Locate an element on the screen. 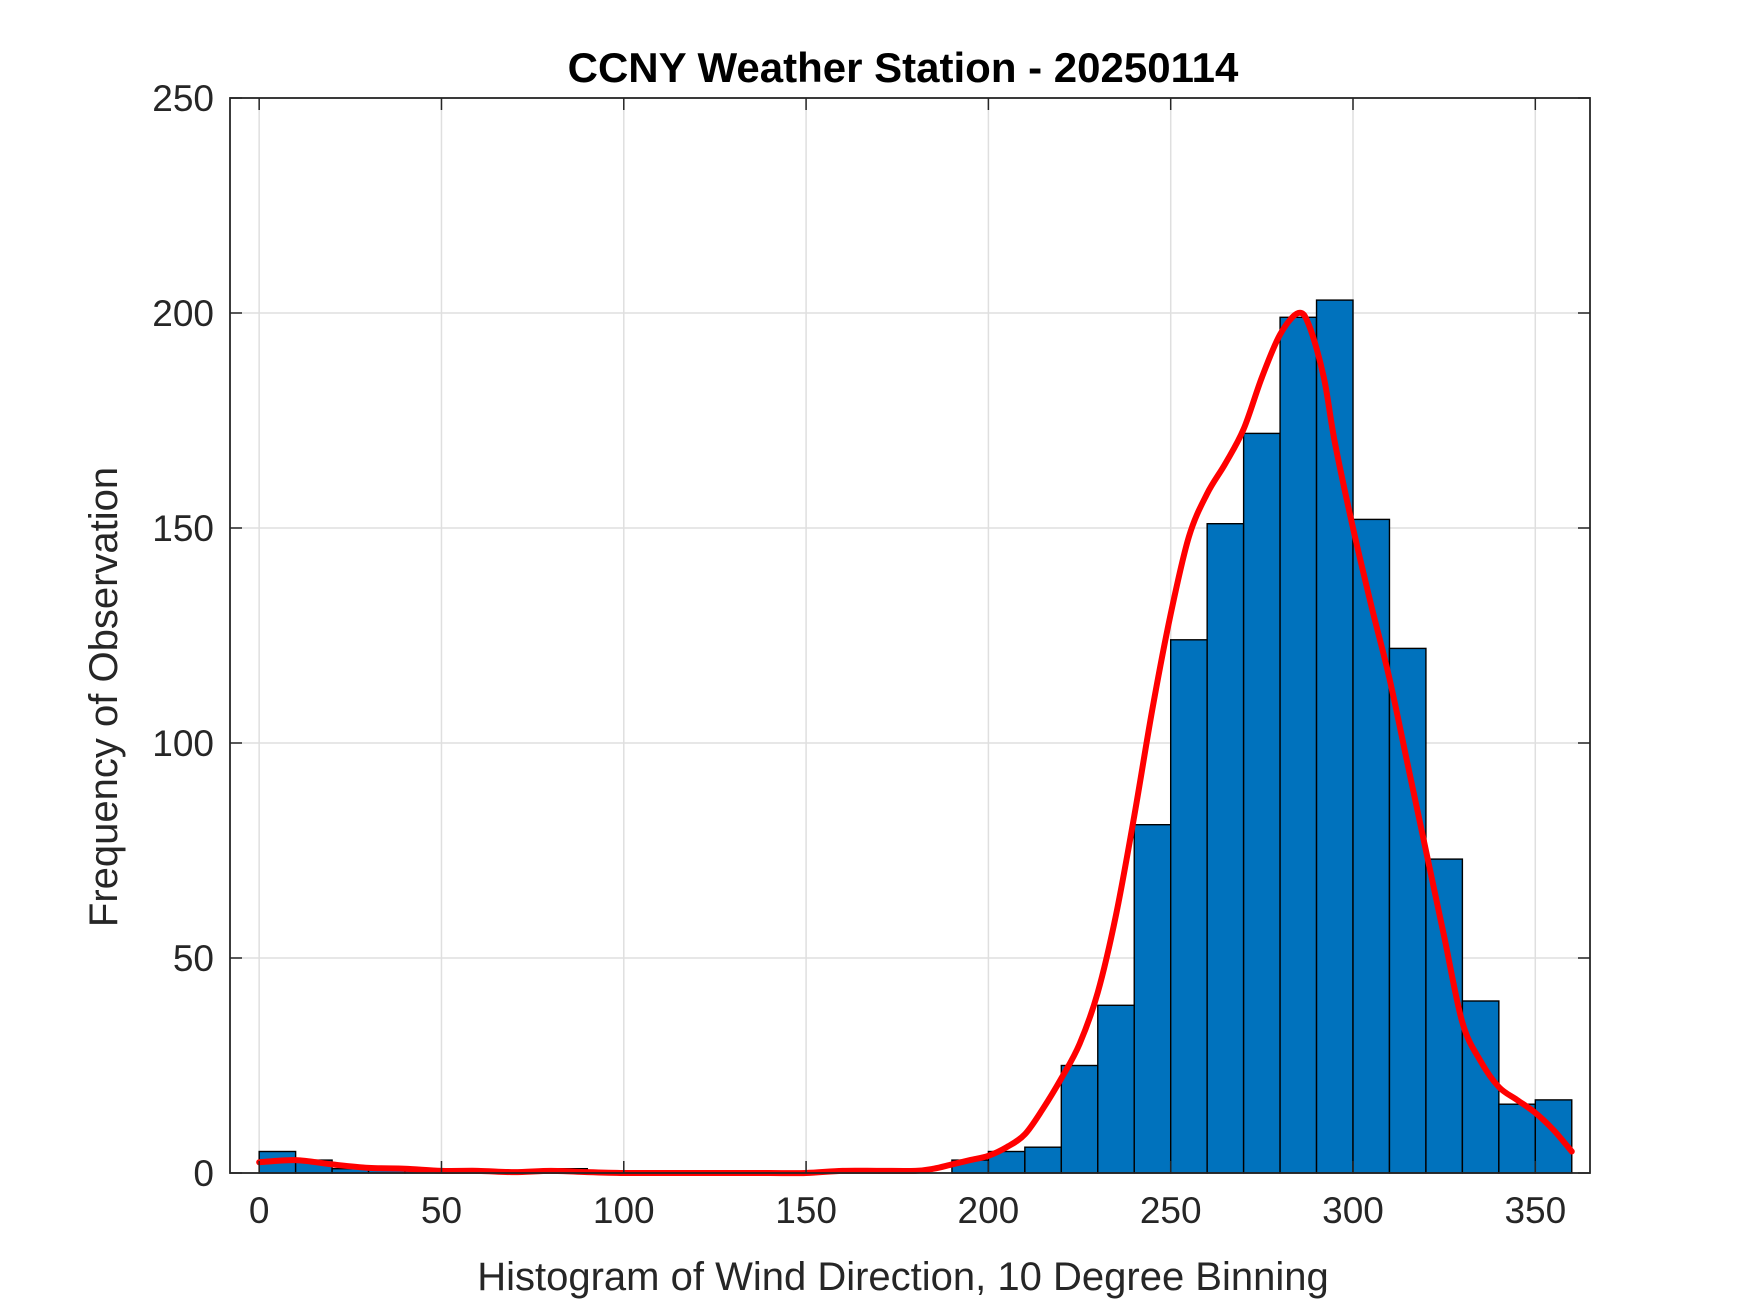 This screenshot has height=1313, width=1750. x-tick-label: 350 is located at coordinates (1535, 1210).